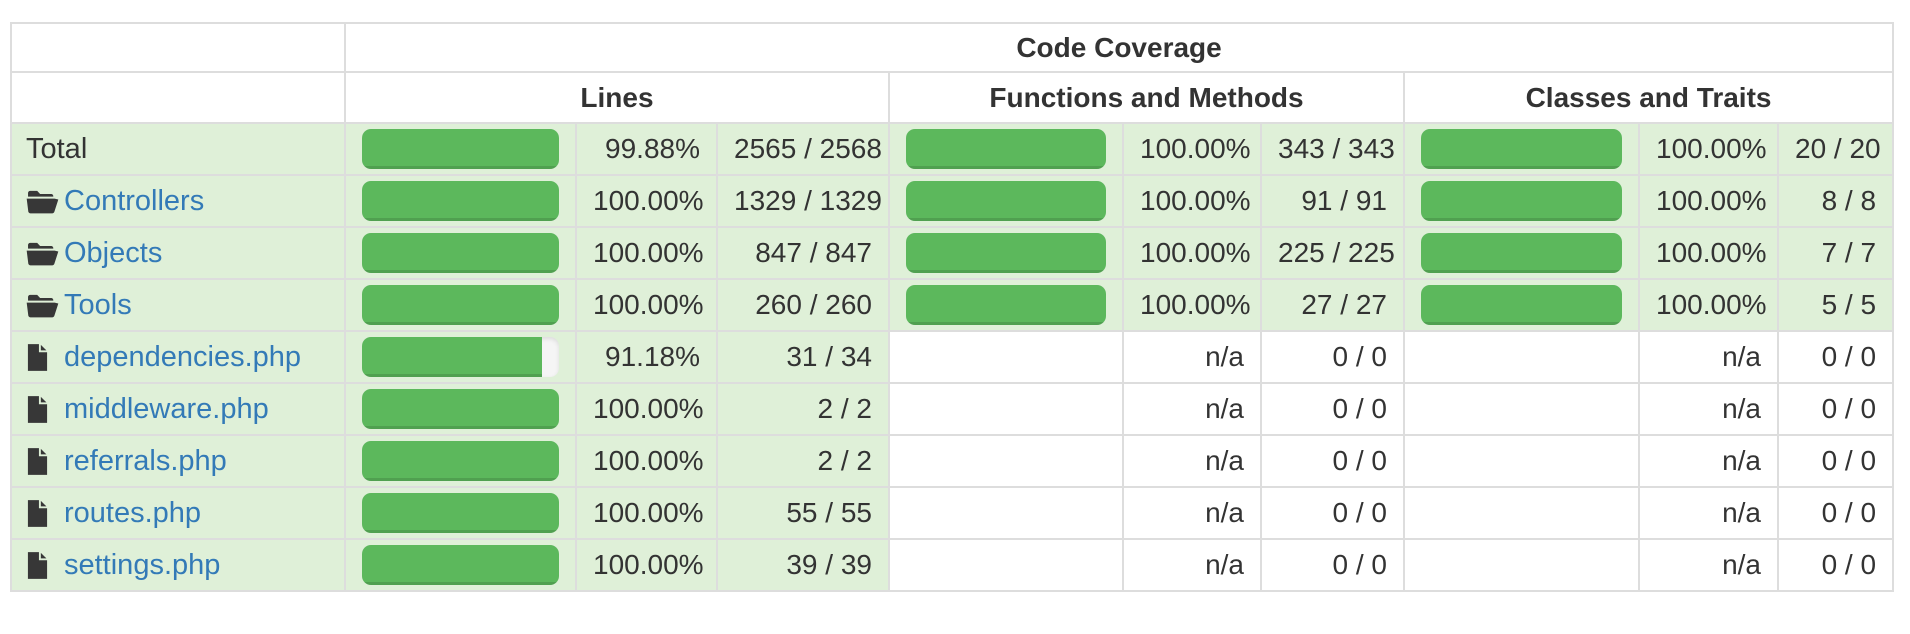 The height and width of the screenshot is (634, 1910). I want to click on item-name-cell: routes.php, so click(178, 513).